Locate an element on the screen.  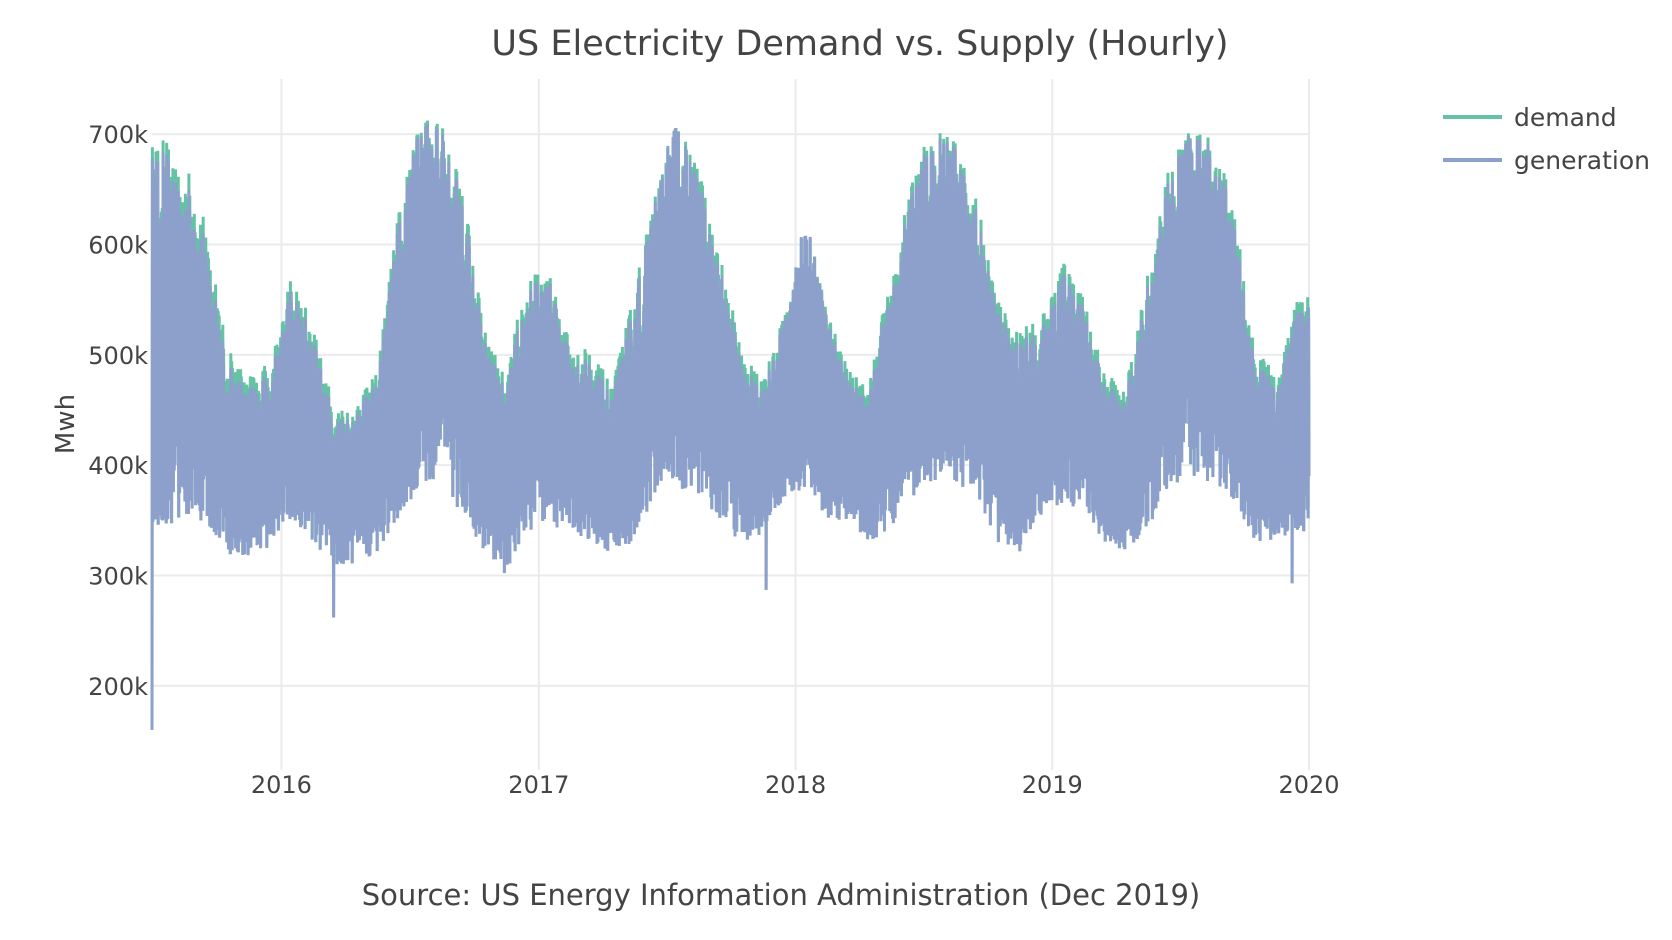
x-tick-label: 2018 is located at coordinates (795, 785).